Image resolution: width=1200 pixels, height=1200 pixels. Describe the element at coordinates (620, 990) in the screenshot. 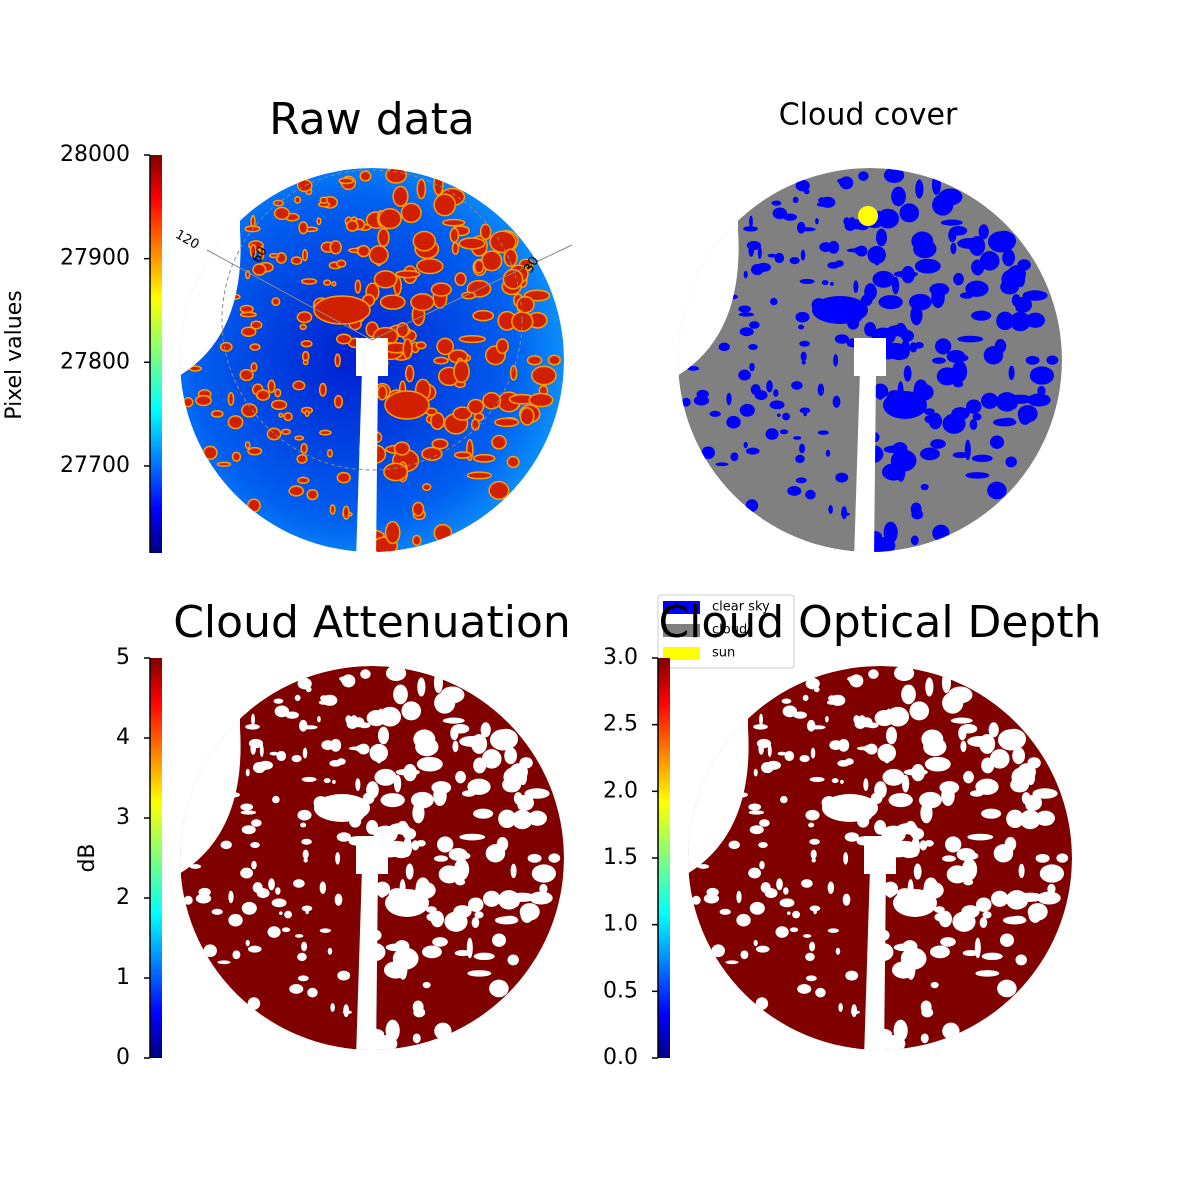

I see `colorbar-tick-label: 0.5` at that location.